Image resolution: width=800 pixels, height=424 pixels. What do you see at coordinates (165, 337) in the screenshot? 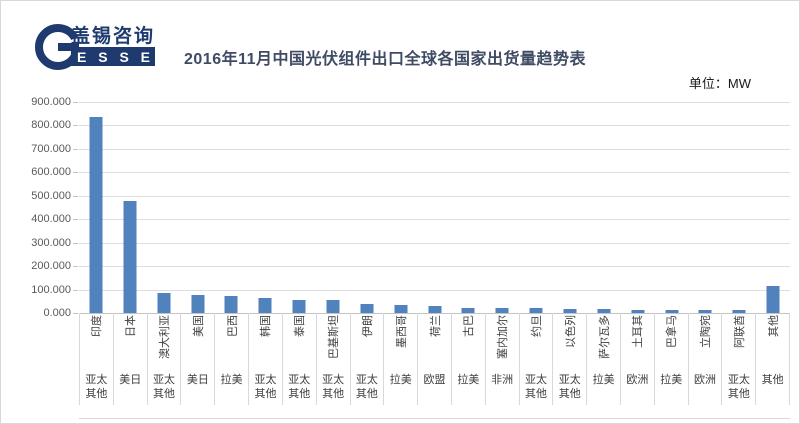
I see `category-label-text: 澳大利亚` at bounding box center [165, 337].